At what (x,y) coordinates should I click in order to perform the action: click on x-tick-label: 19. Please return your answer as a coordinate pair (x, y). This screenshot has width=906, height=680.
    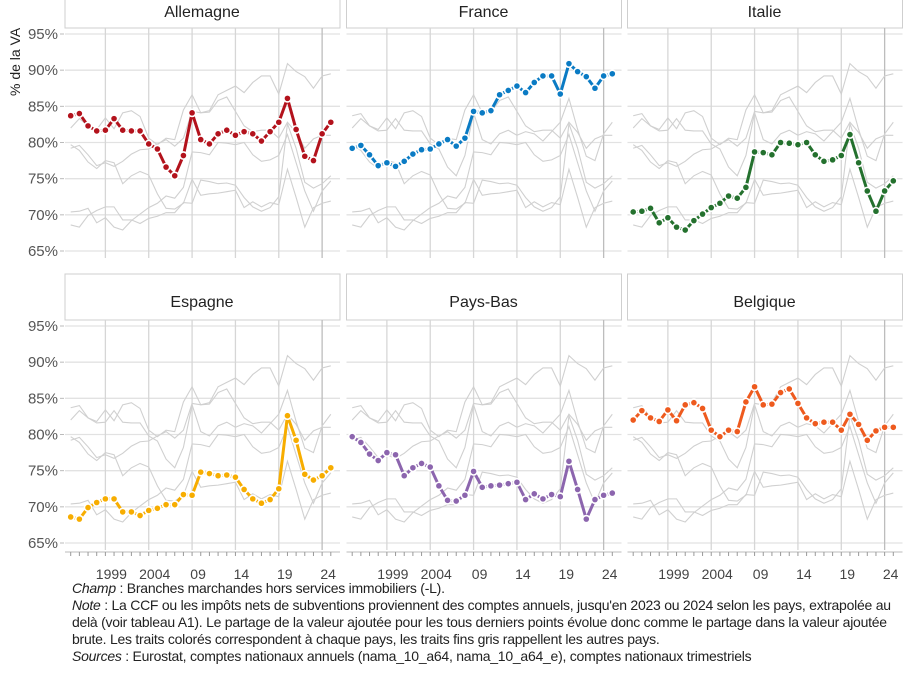
    Looking at the image, I should click on (285, 574).